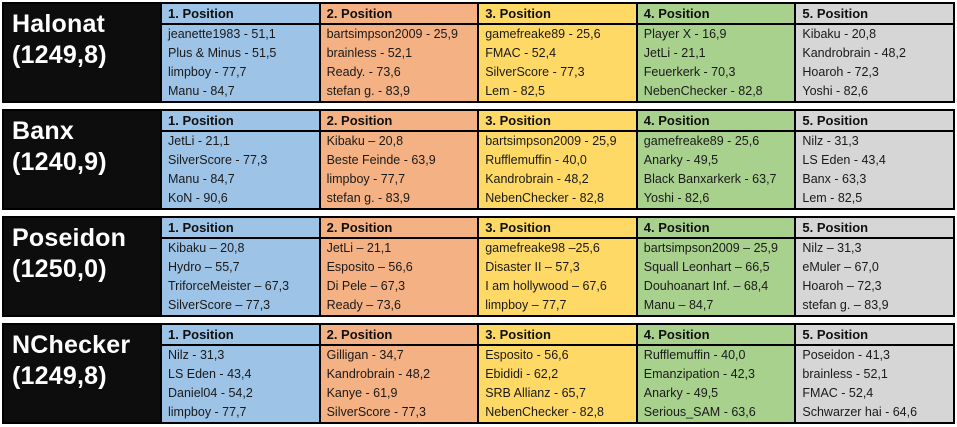  What do you see at coordinates (43, 131) in the screenshot?
I see `team-name: Banx` at bounding box center [43, 131].